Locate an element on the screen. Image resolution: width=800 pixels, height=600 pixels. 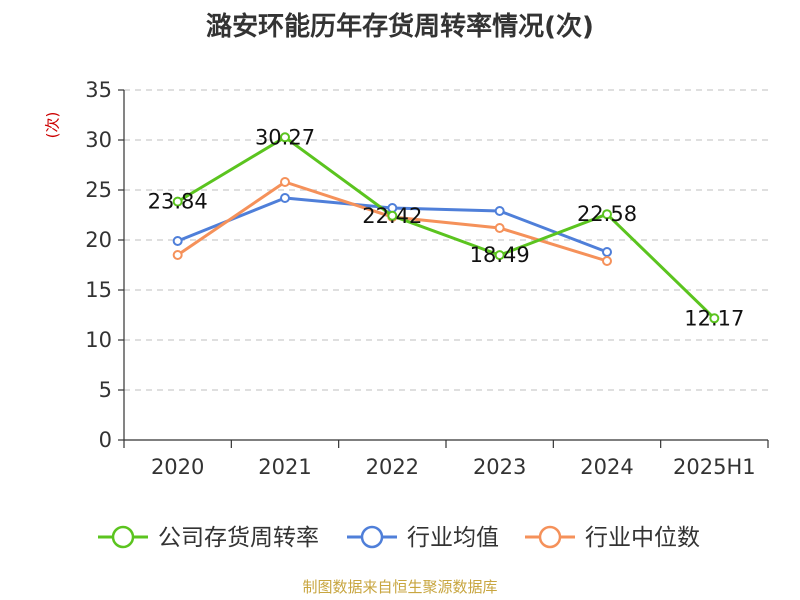
y-tick-label-20: 20 is located at coordinates (98, 240).